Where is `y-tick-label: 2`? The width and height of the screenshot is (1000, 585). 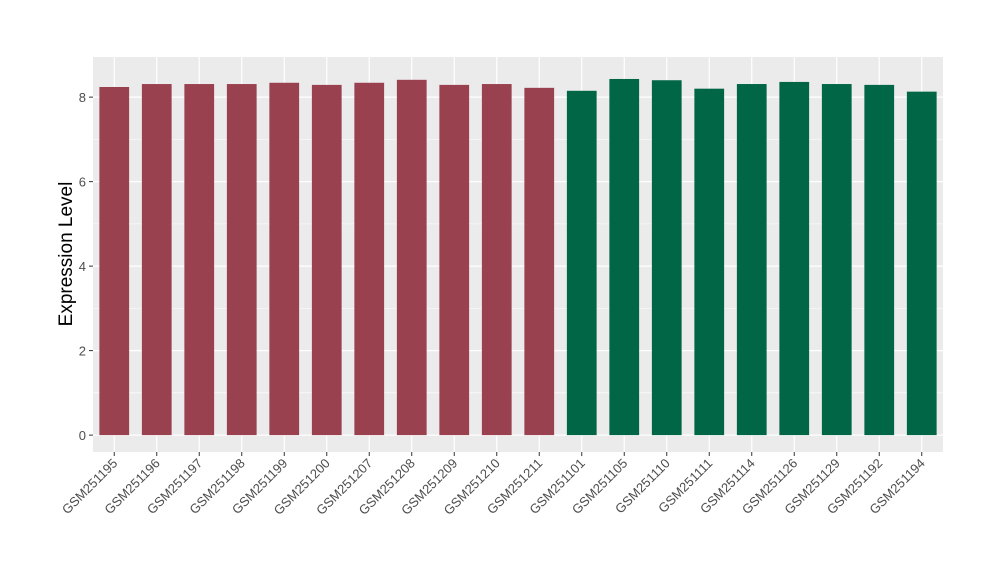
y-tick-label: 2 is located at coordinates (82, 351).